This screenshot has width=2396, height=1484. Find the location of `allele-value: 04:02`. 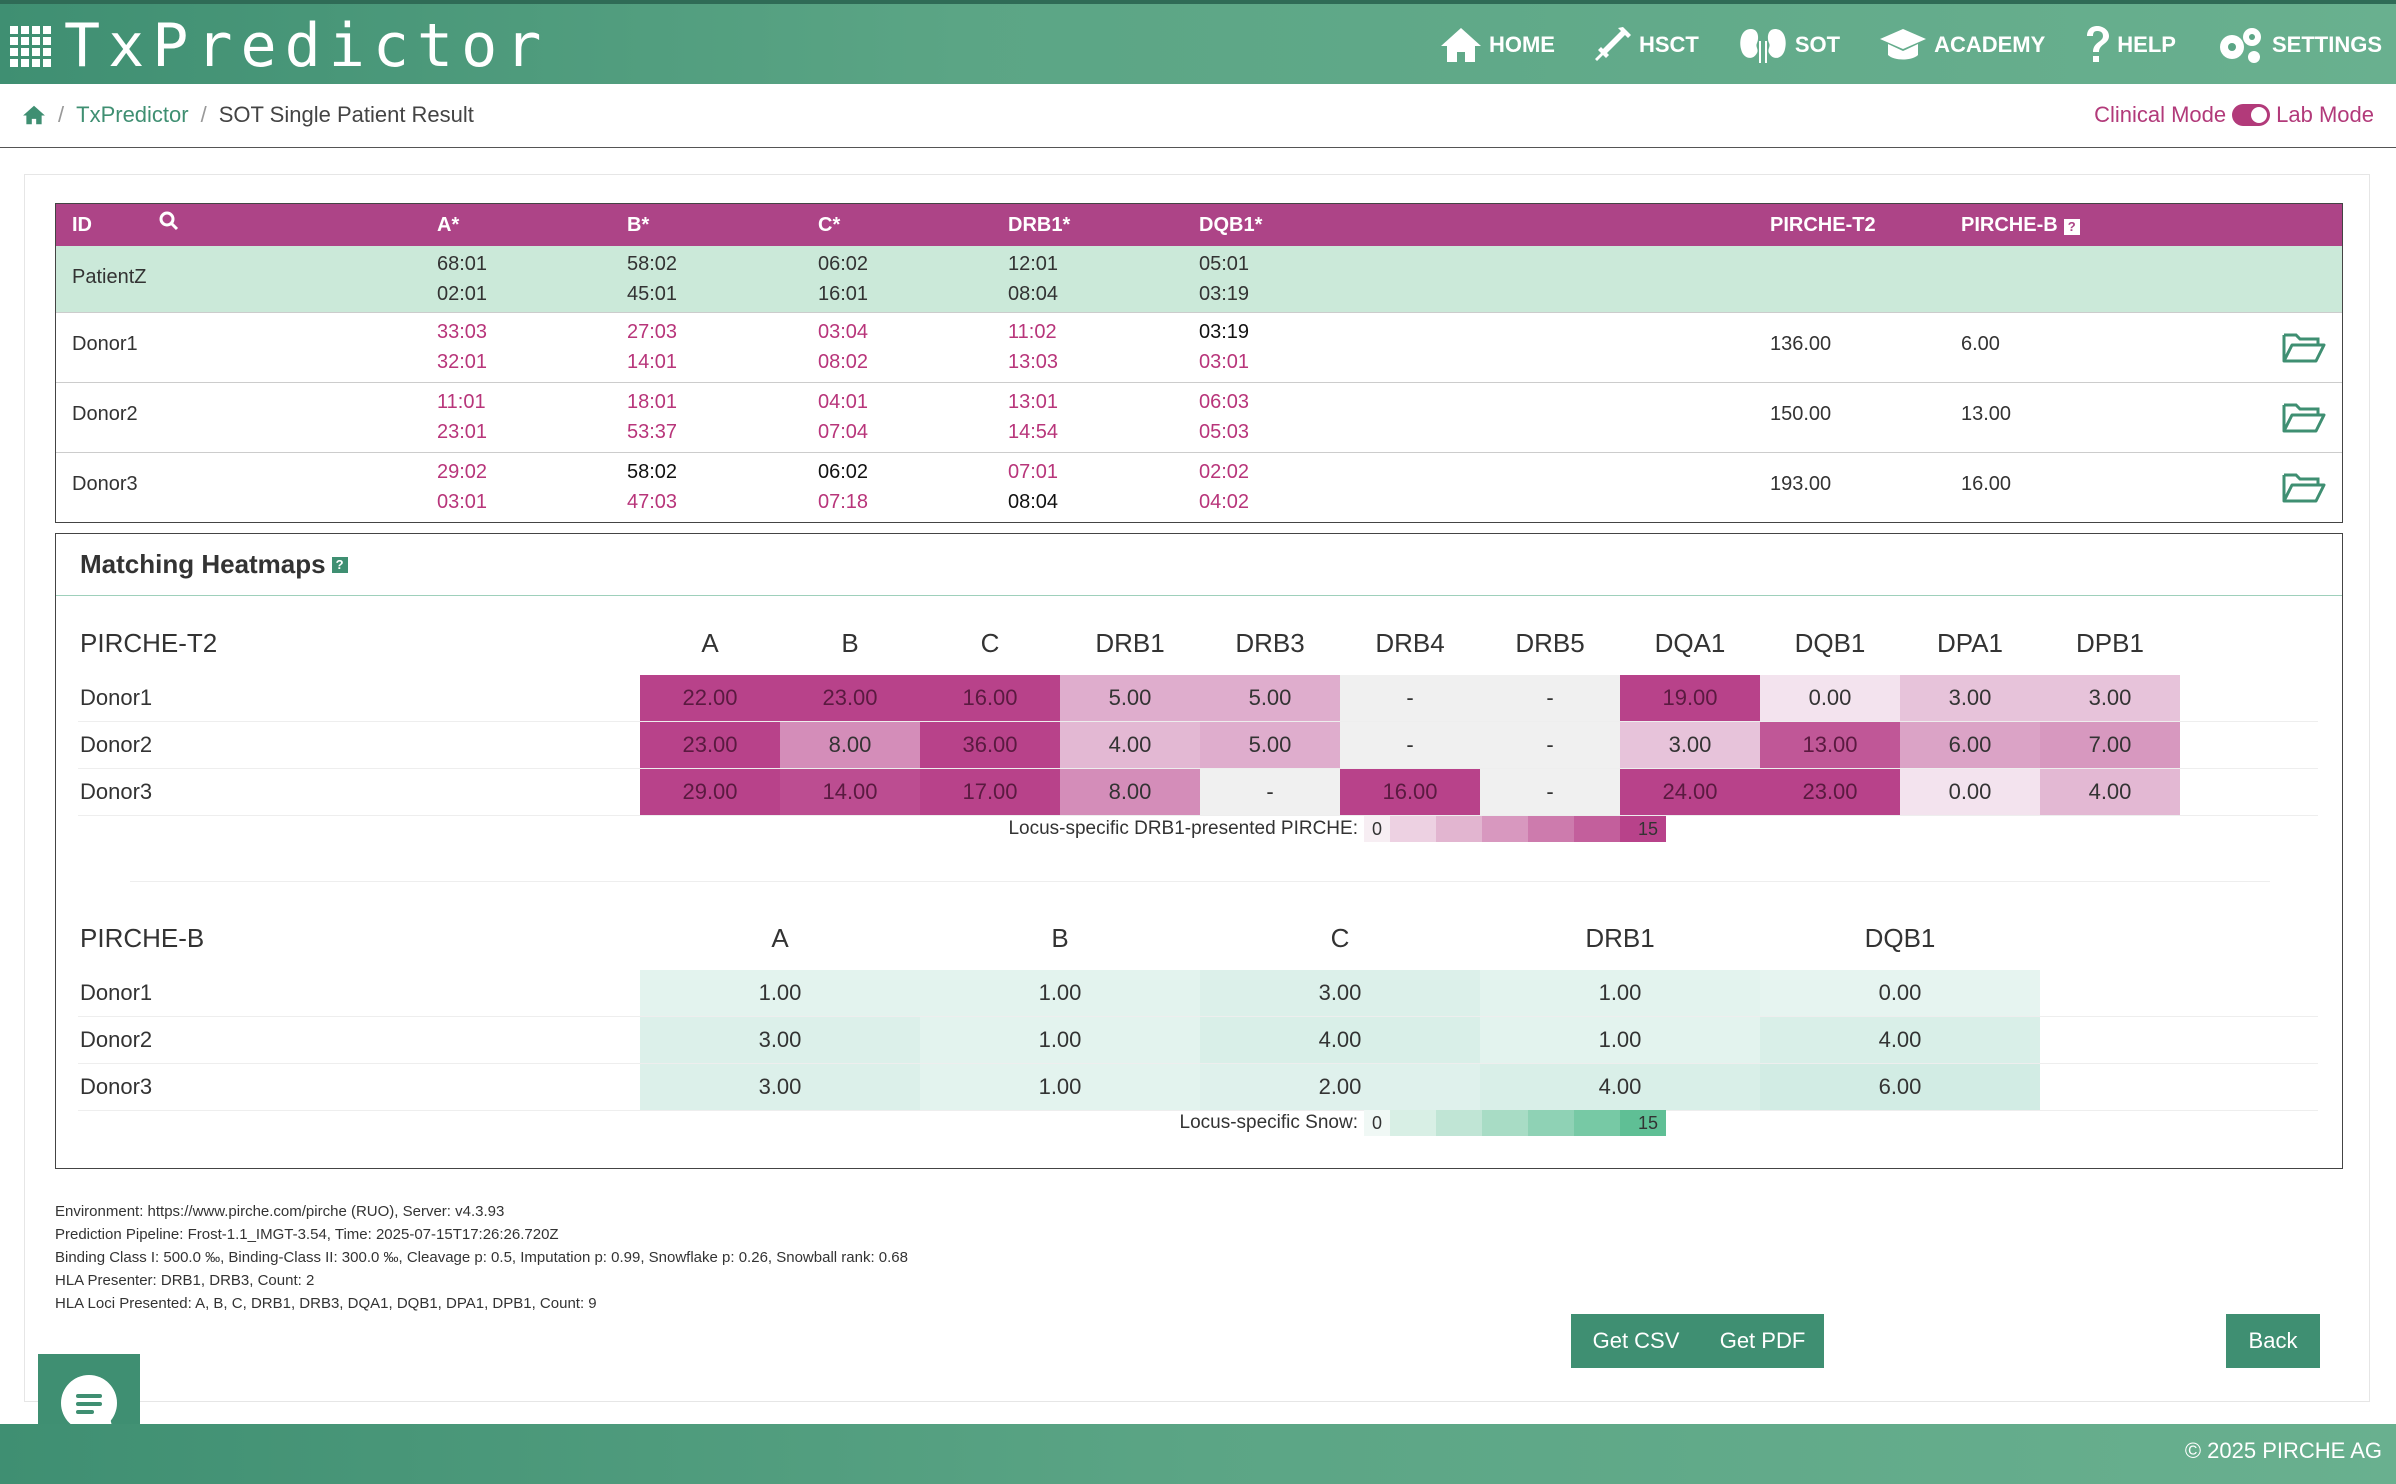

allele-value: 04:02 is located at coordinates (1224, 502).